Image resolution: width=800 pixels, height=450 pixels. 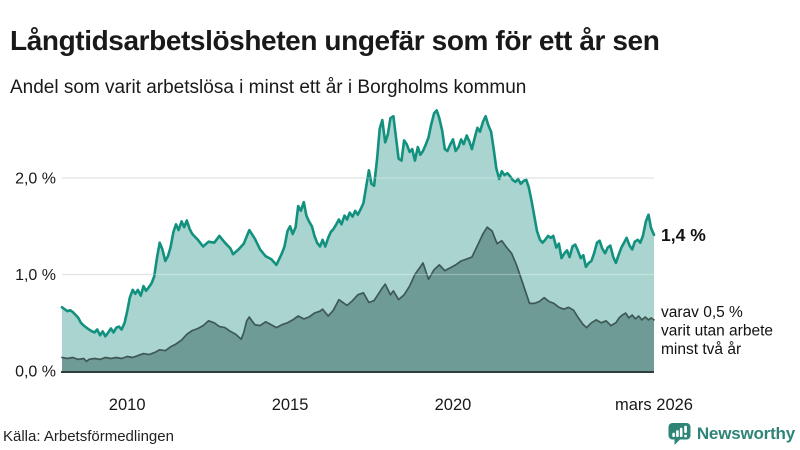 I want to click on newsworthy-logo-text: Newsworthy, so click(x=745, y=433).